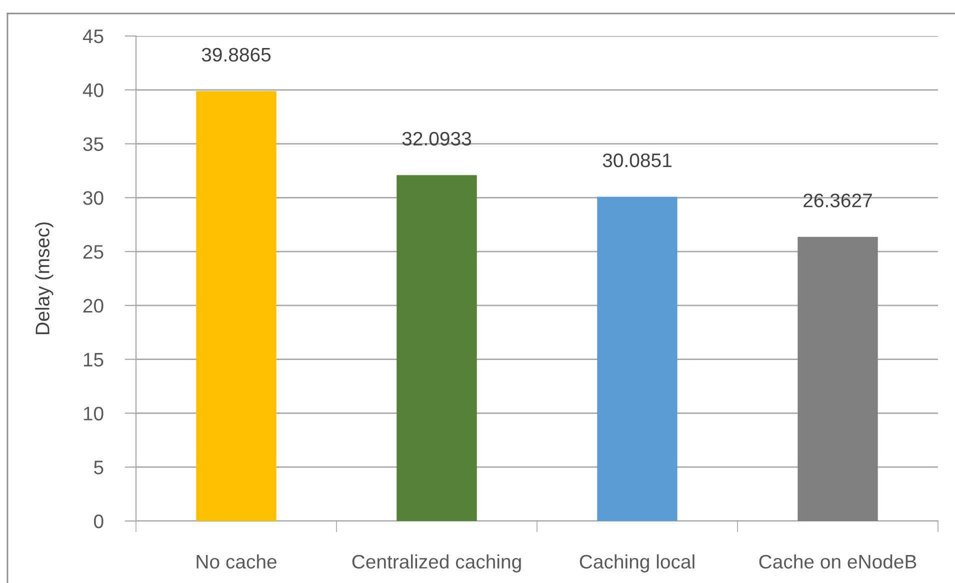 The width and height of the screenshot is (955, 583). Describe the element at coordinates (99, 521) in the screenshot. I see `y-tick-label: 0` at that location.